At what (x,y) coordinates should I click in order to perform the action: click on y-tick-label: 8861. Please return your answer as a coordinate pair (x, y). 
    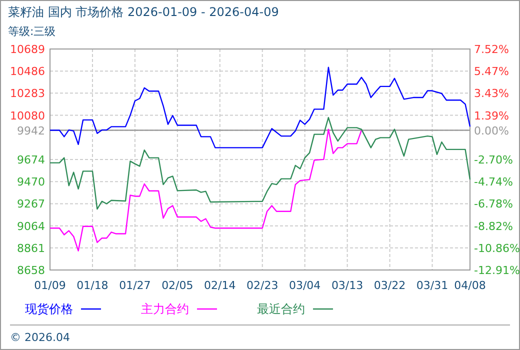
    Looking at the image, I should click on (31, 248).